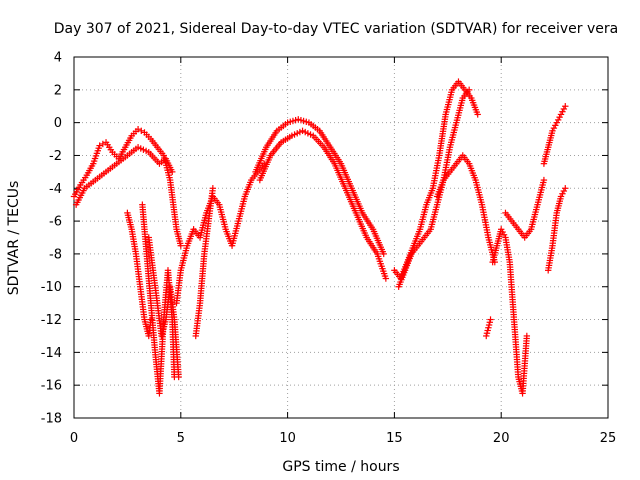 The width and height of the screenshot is (640, 480). Describe the element at coordinates (181, 438) in the screenshot. I see `x-tick-label: 5` at that location.